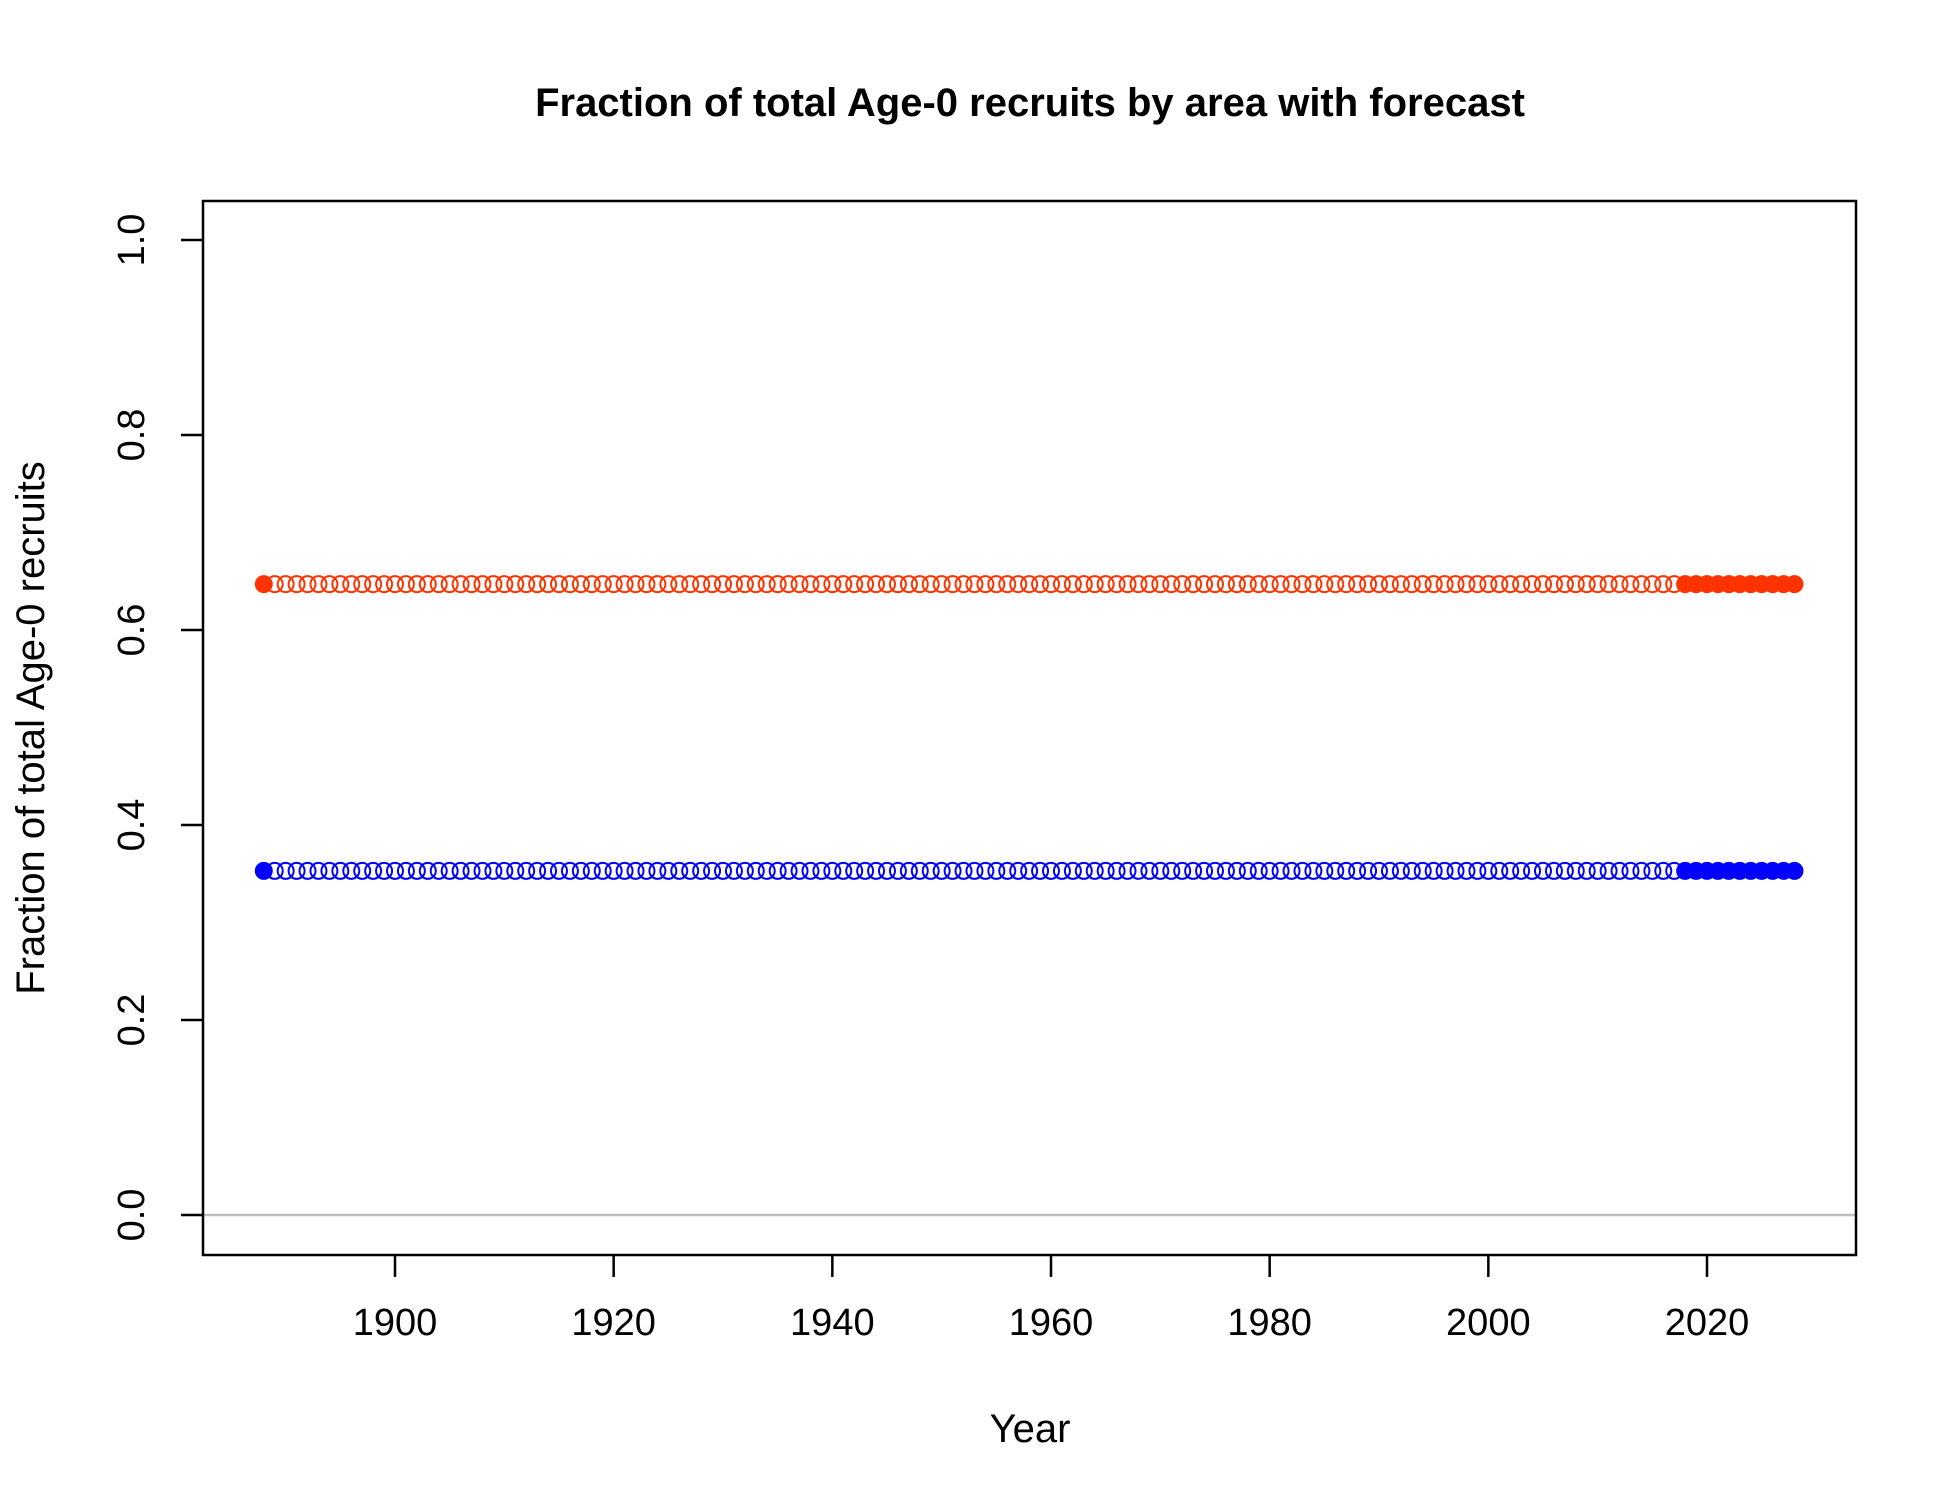 The height and width of the screenshot is (1500, 1950). I want to click on x-tick-label: 2020, so click(1707, 1323).